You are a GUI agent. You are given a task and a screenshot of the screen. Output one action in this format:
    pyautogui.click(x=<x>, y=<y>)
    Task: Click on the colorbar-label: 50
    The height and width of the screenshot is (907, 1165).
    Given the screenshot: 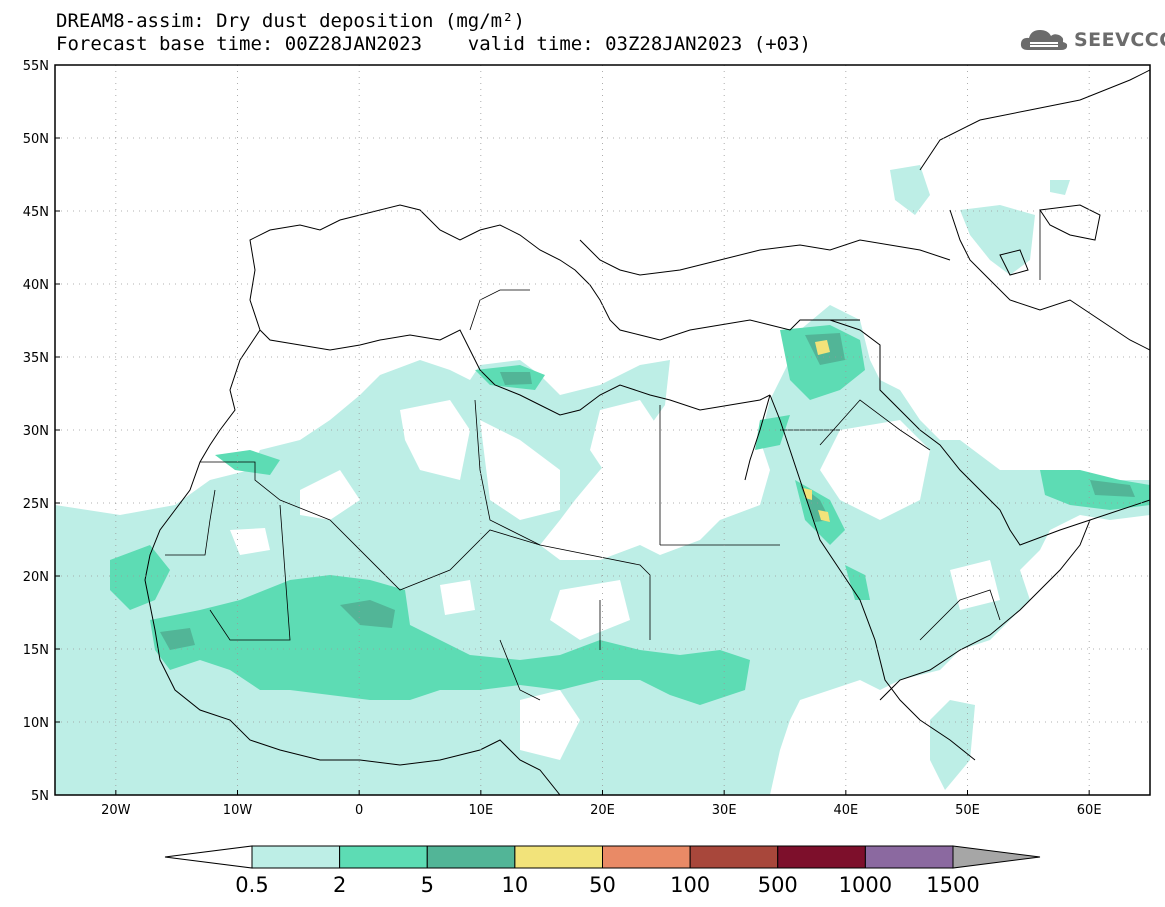 What is the action you would take?
    pyautogui.click(x=602, y=885)
    